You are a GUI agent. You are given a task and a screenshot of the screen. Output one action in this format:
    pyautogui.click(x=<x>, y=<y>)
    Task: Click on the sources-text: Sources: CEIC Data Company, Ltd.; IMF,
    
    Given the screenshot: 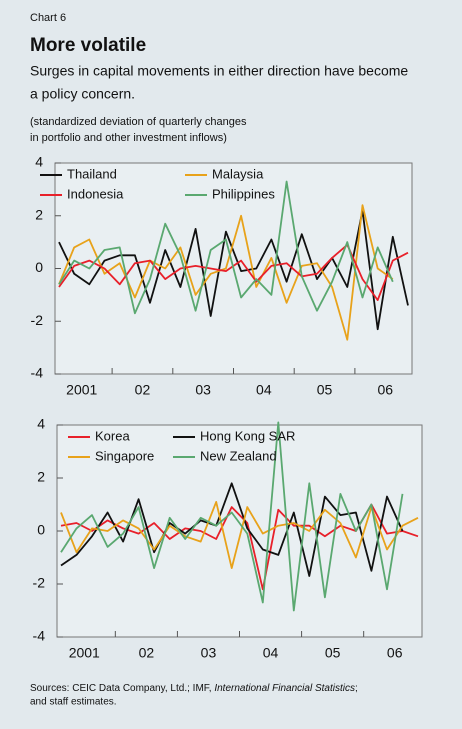 What is the action you would take?
    pyautogui.click(x=122, y=688)
    